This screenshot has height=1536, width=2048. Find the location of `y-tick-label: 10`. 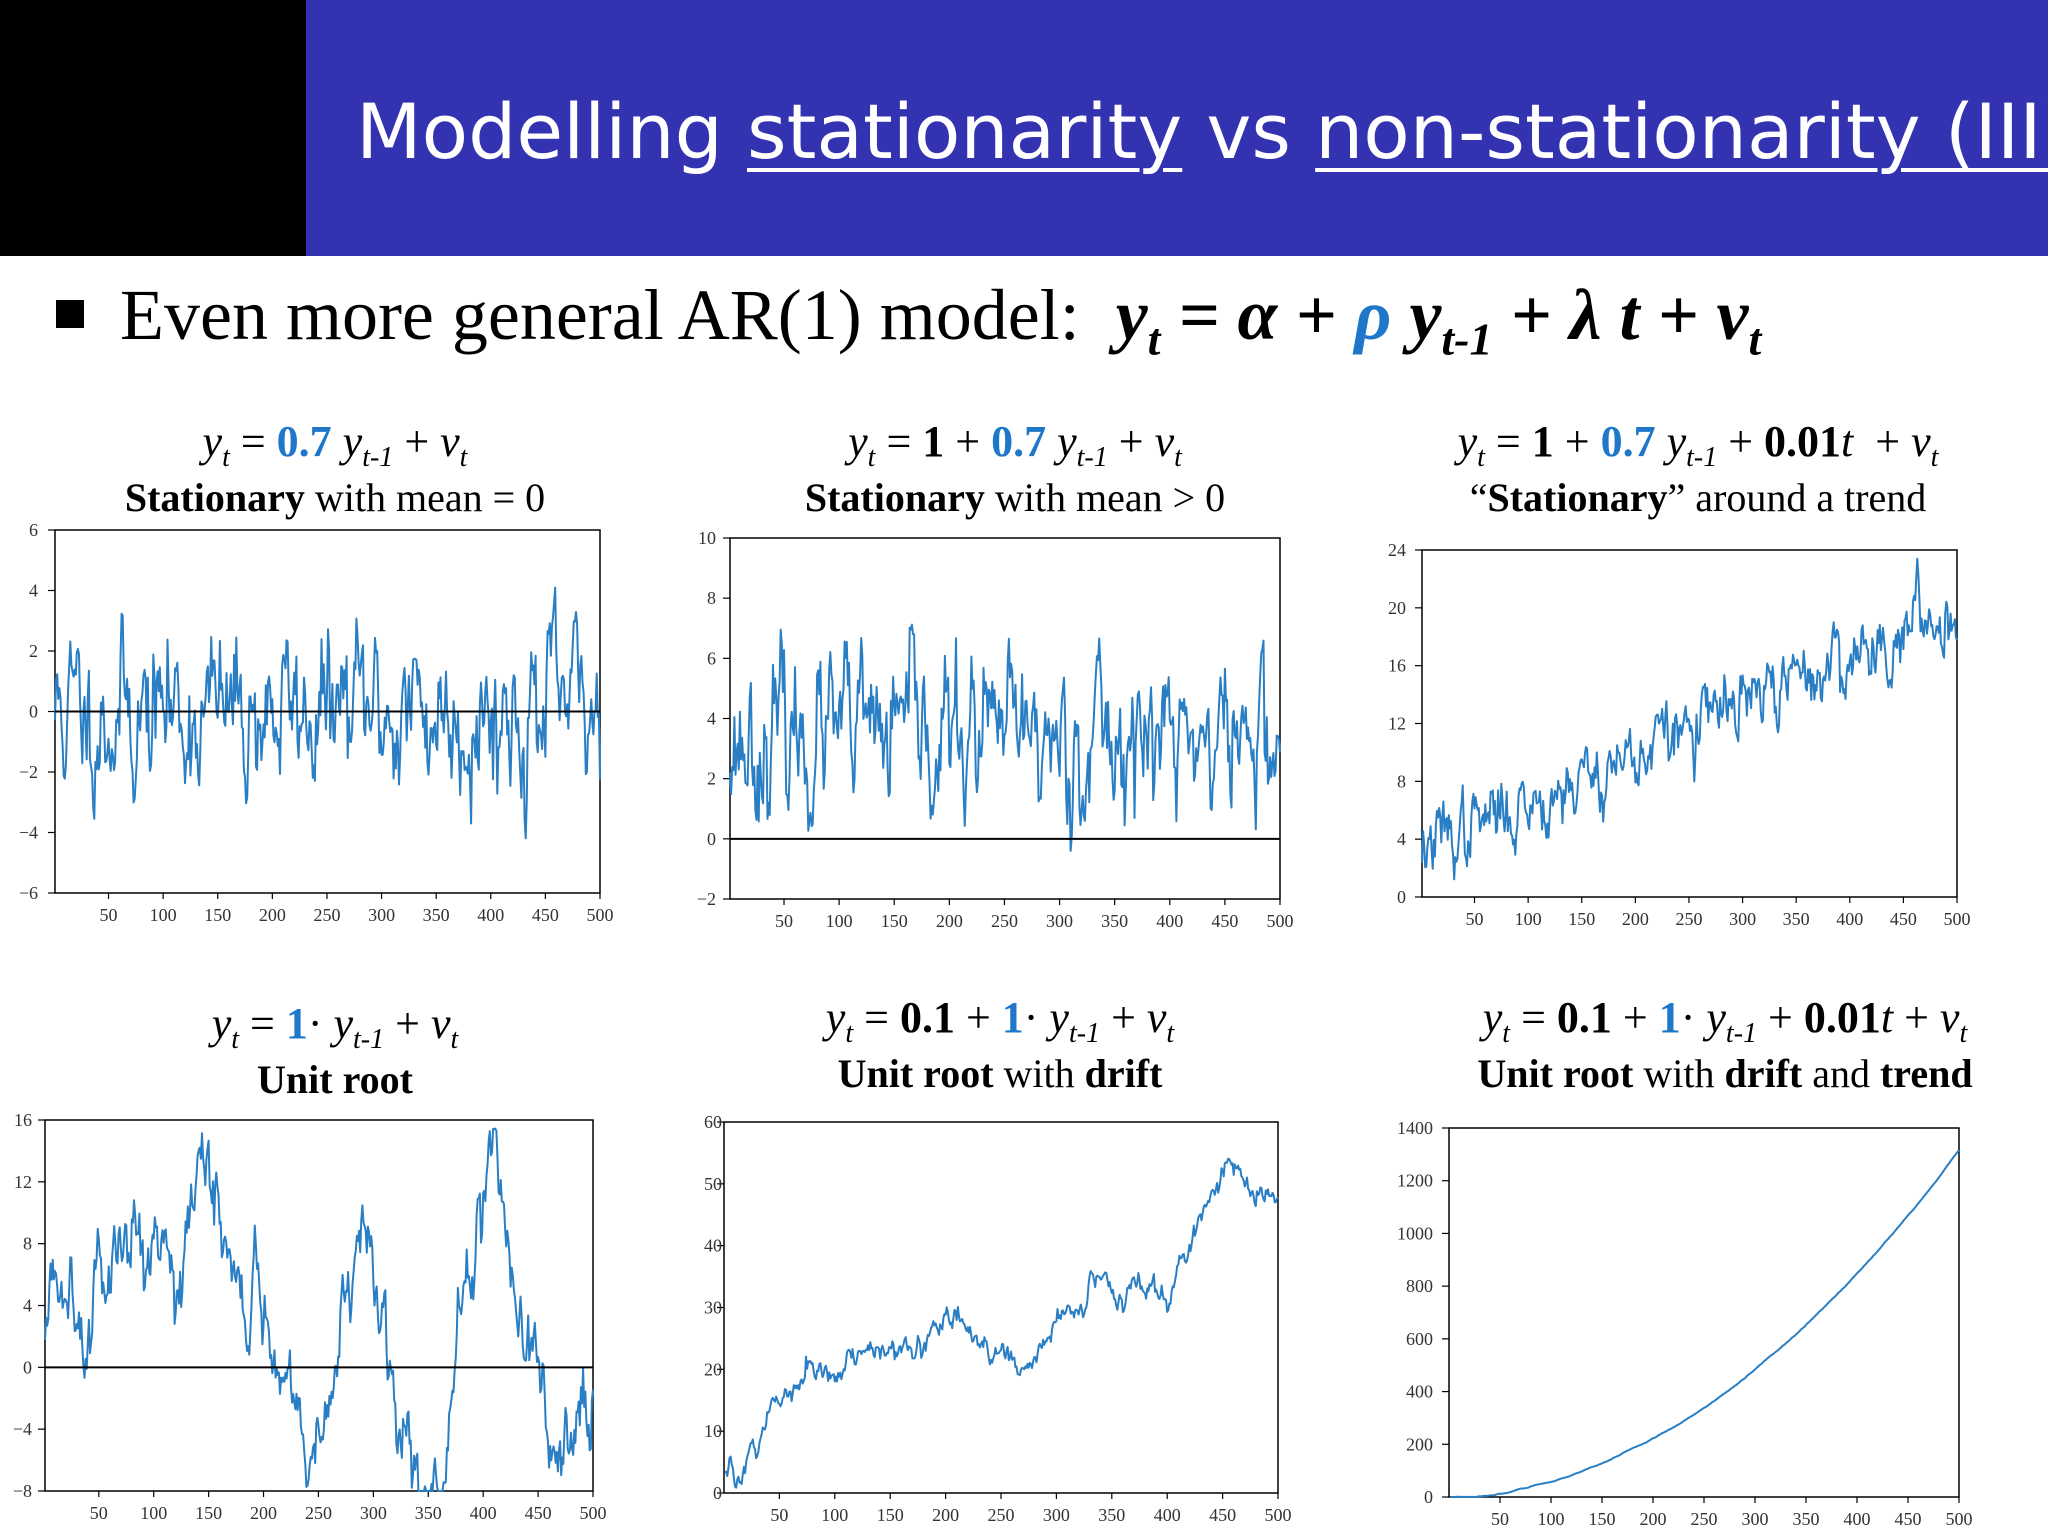

y-tick-label: 10 is located at coordinates (707, 538).